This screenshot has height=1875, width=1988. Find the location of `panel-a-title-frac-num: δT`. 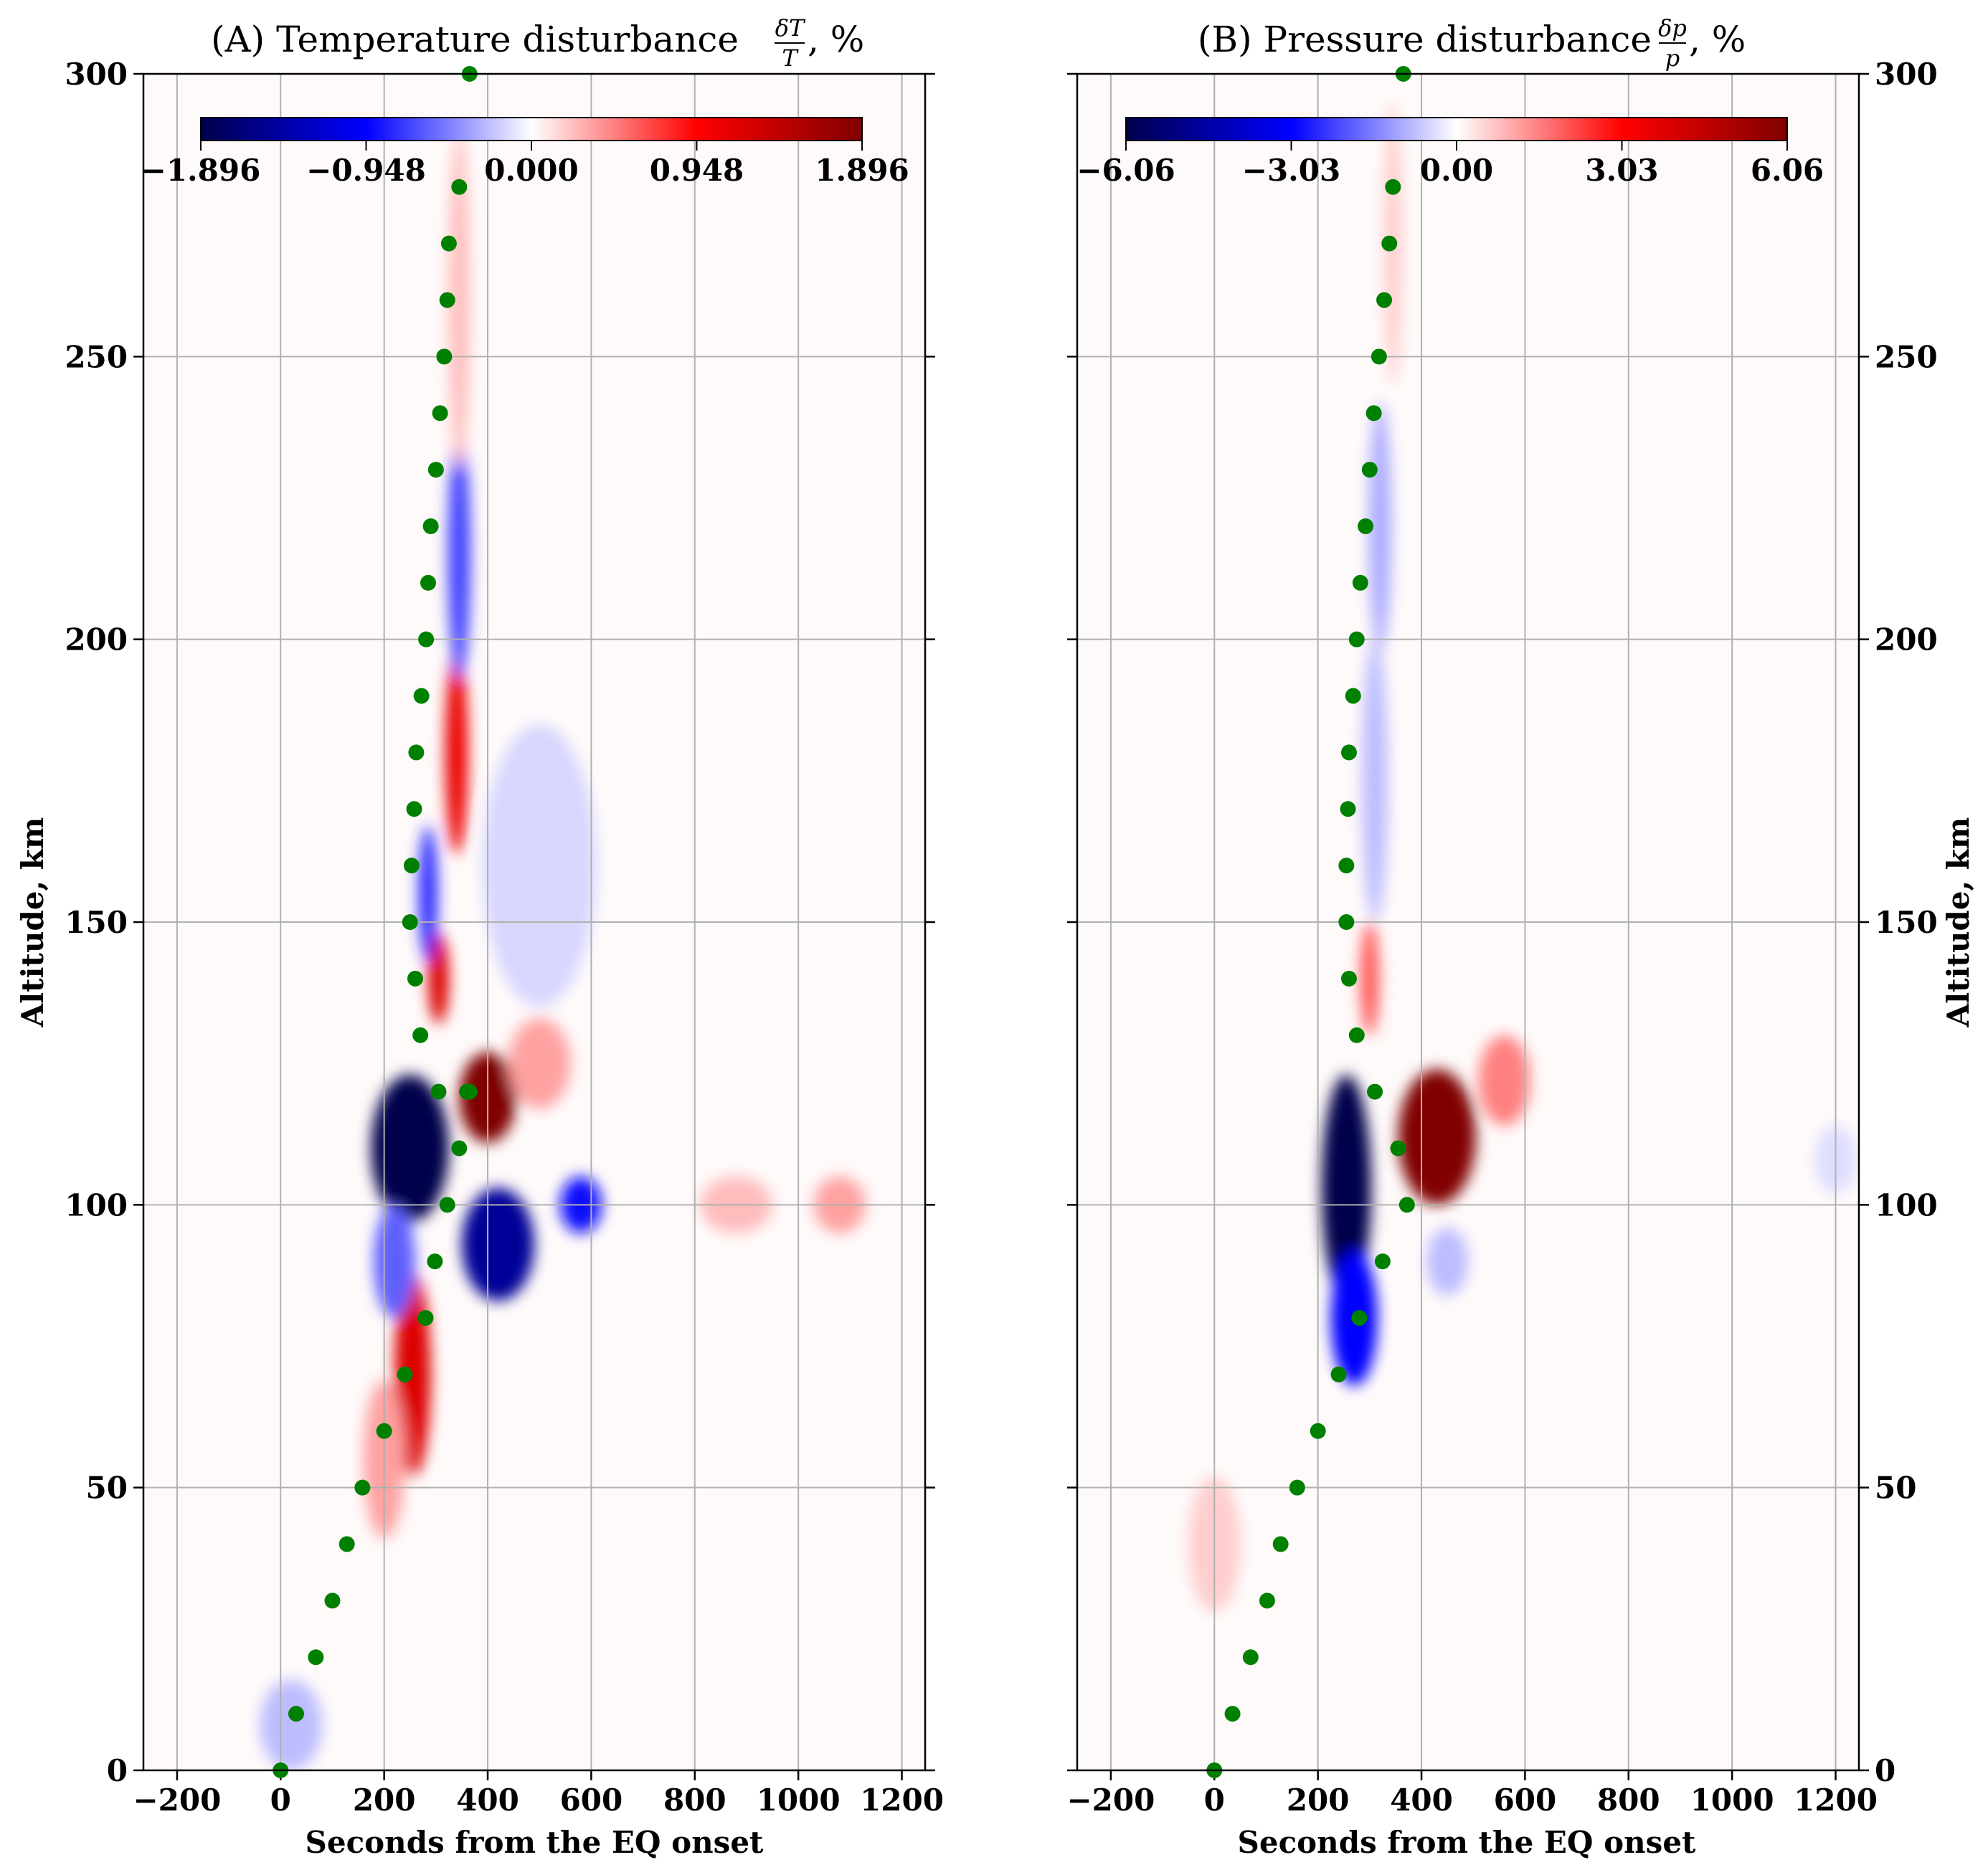

panel-a-title-frac-num: δT is located at coordinates (790, 28).